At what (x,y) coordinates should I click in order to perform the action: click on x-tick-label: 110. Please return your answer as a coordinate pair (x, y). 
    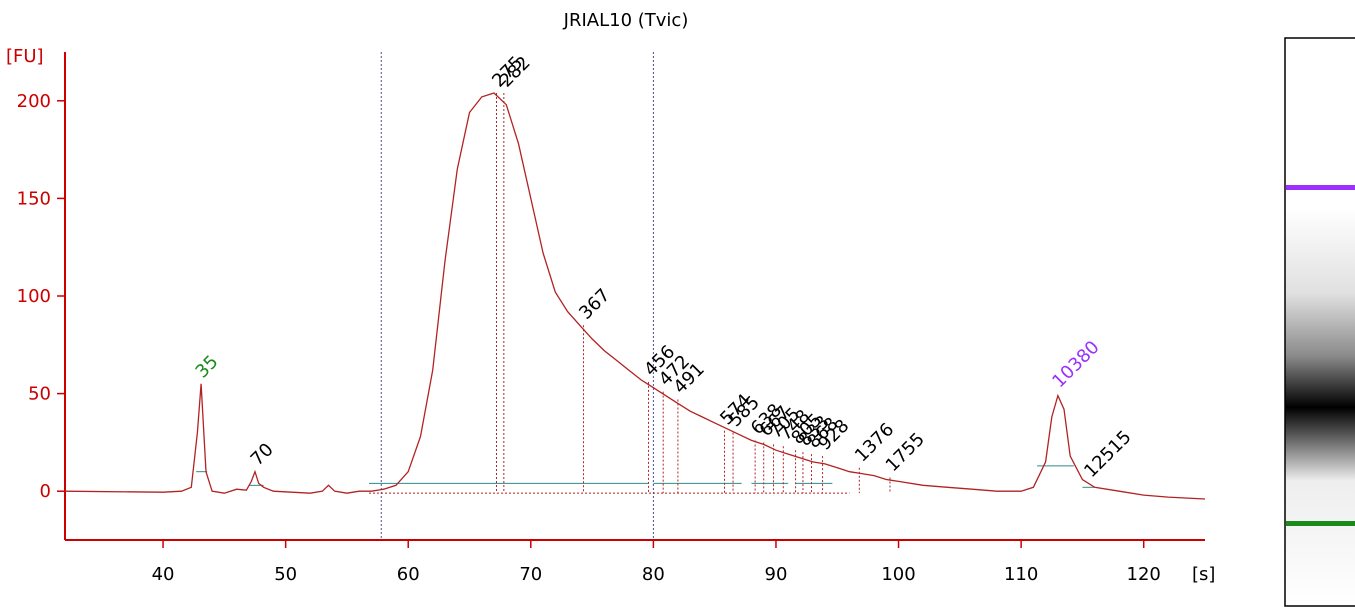
    Looking at the image, I should click on (1021, 574).